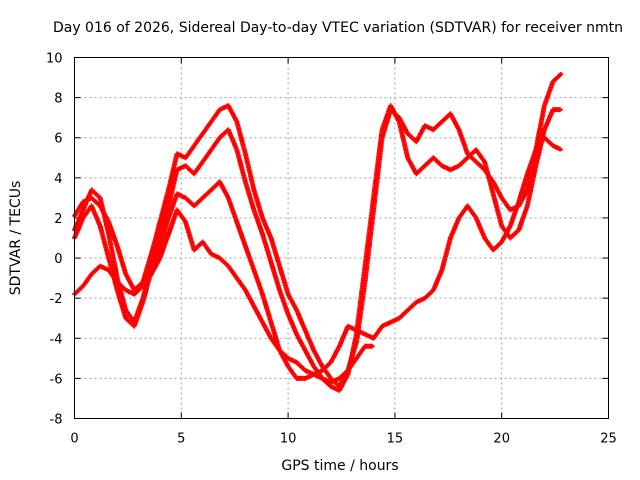 The height and width of the screenshot is (480, 640). What do you see at coordinates (74, 439) in the screenshot?
I see `x-tick-label: 0` at bounding box center [74, 439].